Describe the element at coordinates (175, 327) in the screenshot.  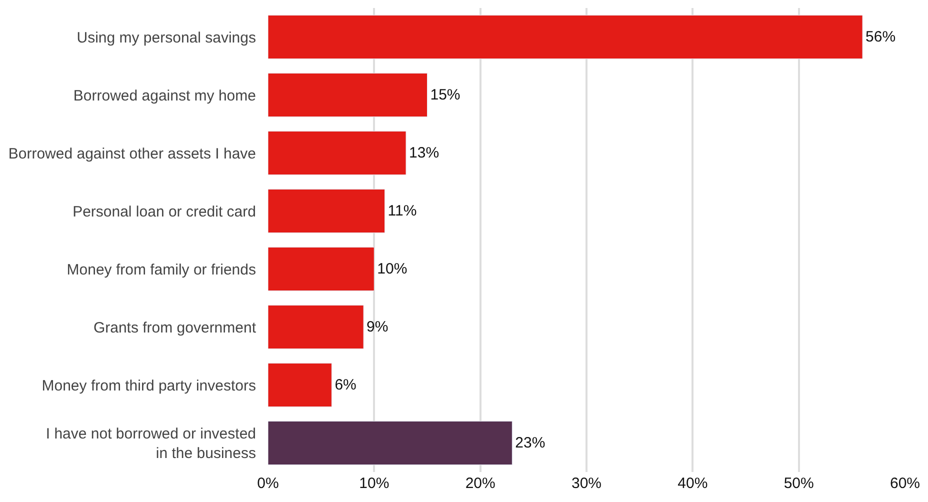
I see `y-tick-label: Grants from government` at that location.